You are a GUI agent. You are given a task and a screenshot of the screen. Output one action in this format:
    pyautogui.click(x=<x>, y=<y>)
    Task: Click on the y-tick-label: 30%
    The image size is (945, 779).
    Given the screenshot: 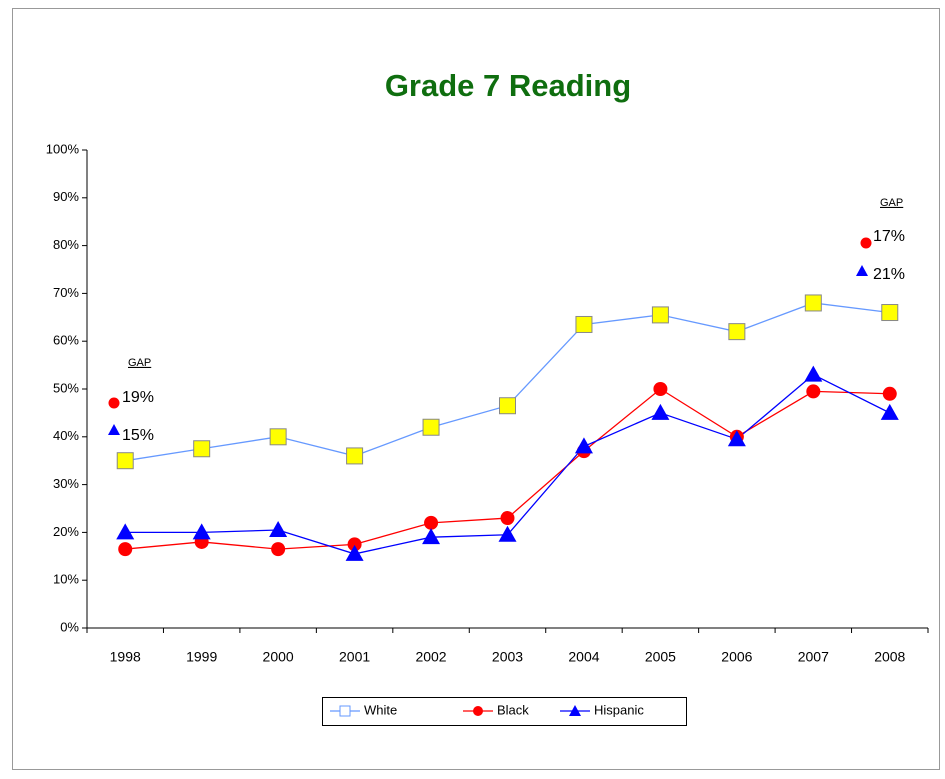 What is the action you would take?
    pyautogui.click(x=66, y=483)
    